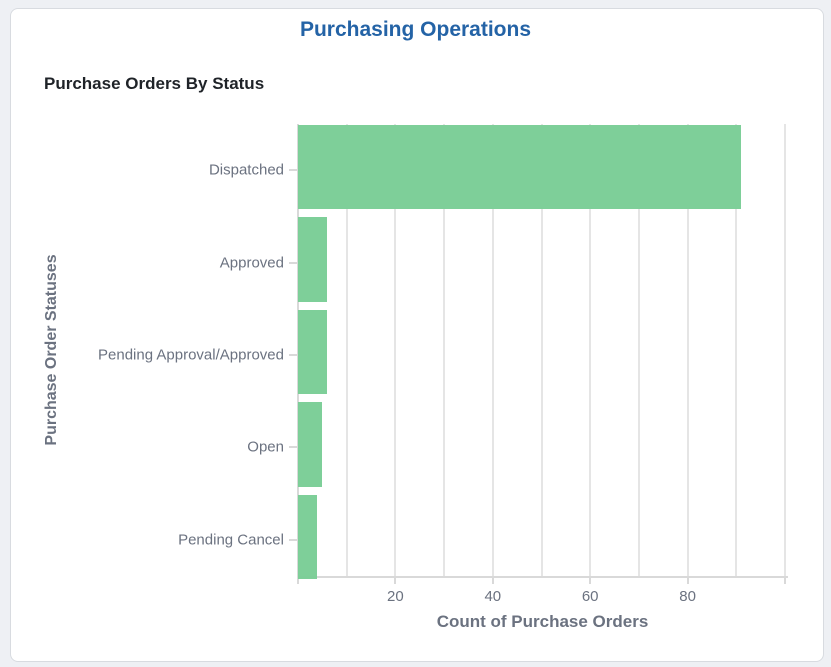  What do you see at coordinates (265, 447) in the screenshot?
I see `y-tick-label: Open` at bounding box center [265, 447].